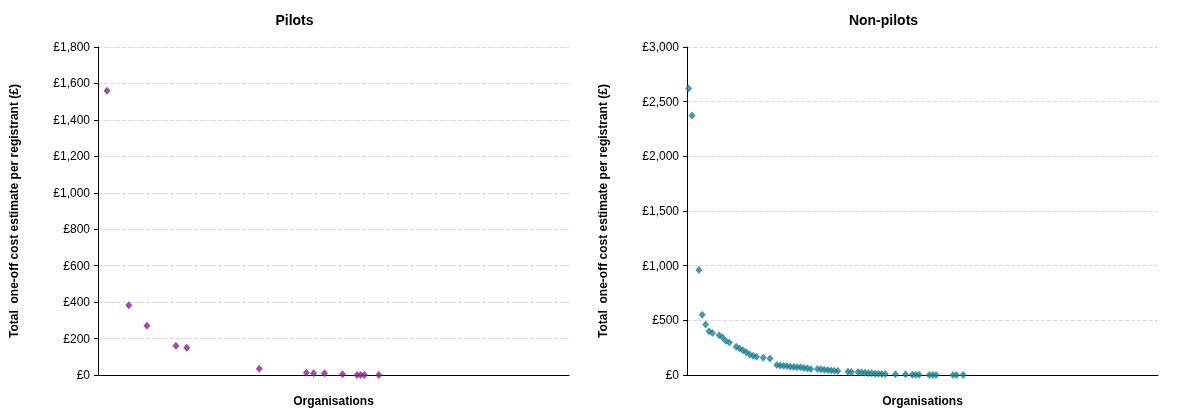 The height and width of the screenshot is (412, 1178). I want to click on y-tick-label: £400, so click(77, 302).